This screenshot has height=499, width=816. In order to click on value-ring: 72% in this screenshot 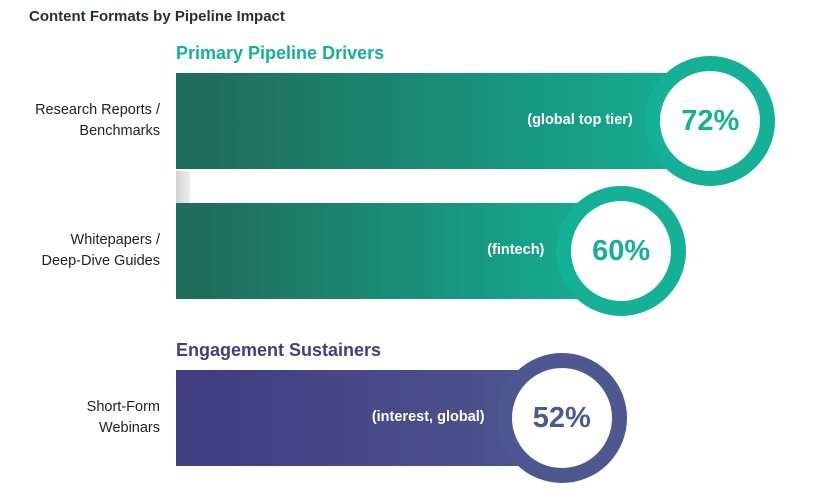, I will do `click(710, 121)`.